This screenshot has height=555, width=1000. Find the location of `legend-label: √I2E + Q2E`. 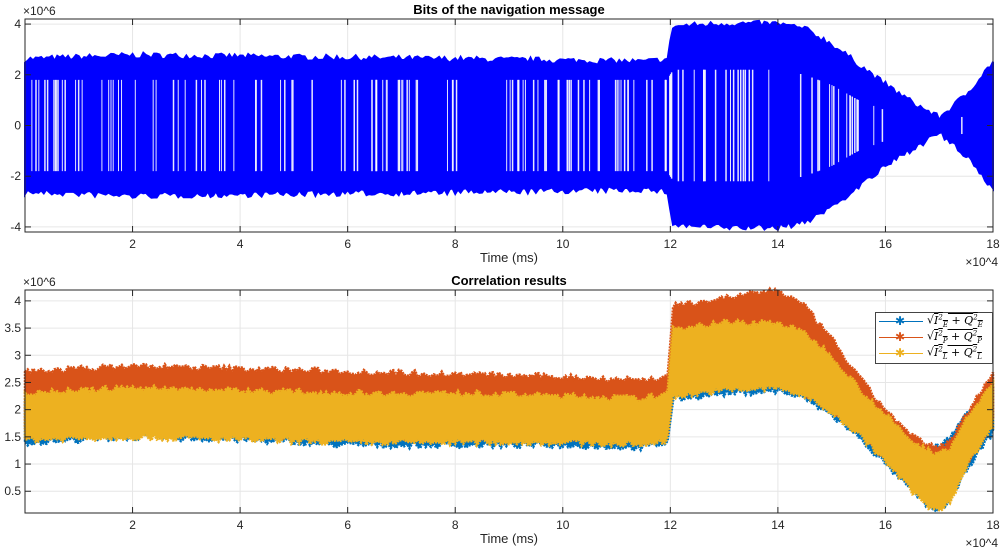

legend-label: √I2E + Q2E is located at coordinates (955, 321).